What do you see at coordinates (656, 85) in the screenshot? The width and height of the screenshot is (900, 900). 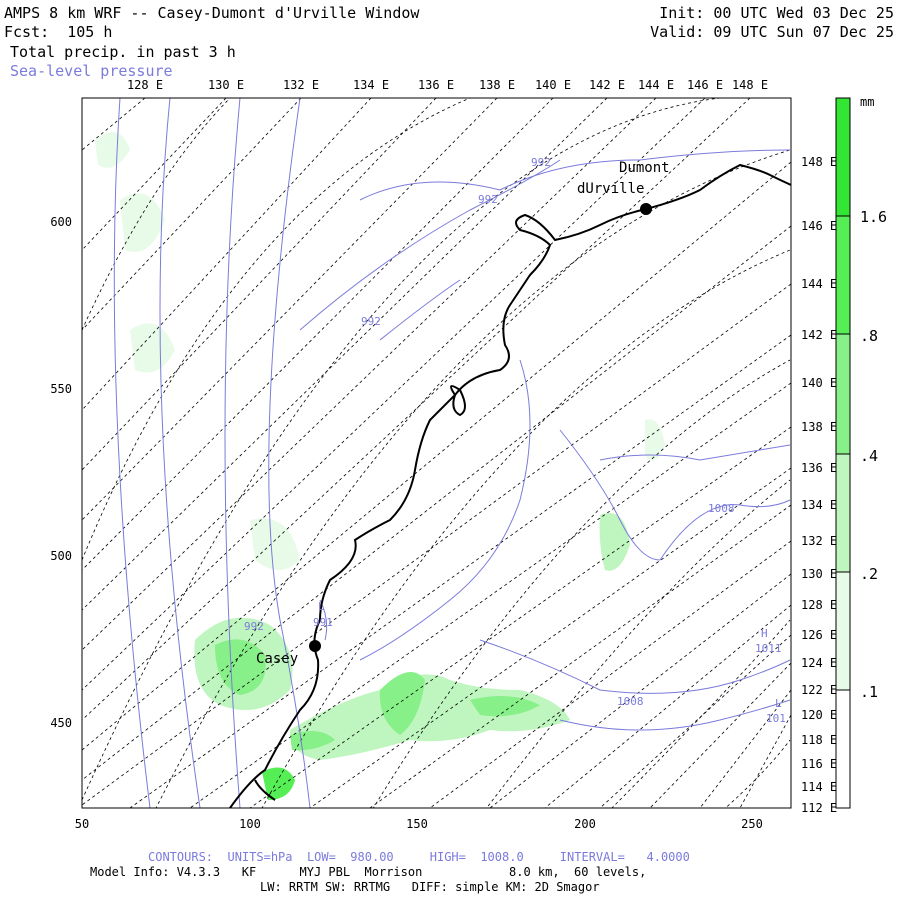 I see `top-lon-label: 144 E` at bounding box center [656, 85].